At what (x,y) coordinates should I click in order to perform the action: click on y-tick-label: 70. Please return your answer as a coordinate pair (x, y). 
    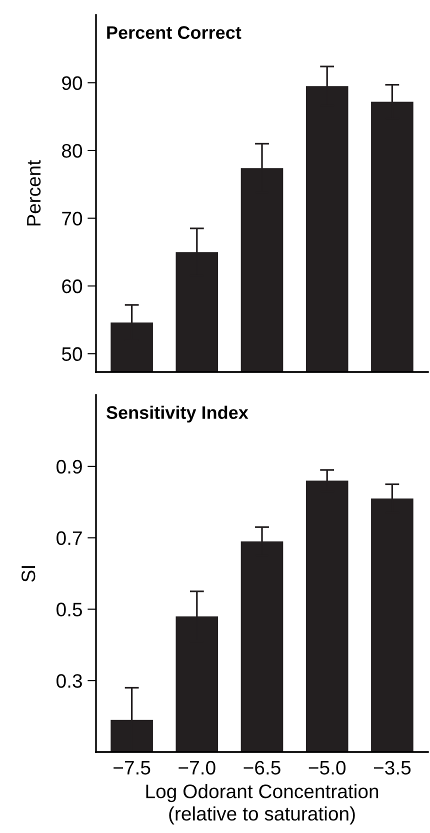
    Looking at the image, I should click on (72, 219).